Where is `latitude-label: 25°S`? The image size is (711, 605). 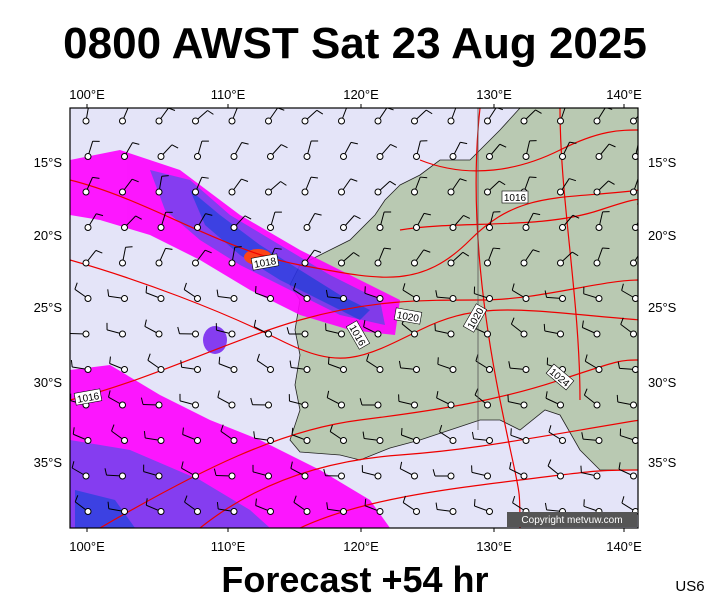
latitude-label: 25°S is located at coordinates (48, 307).